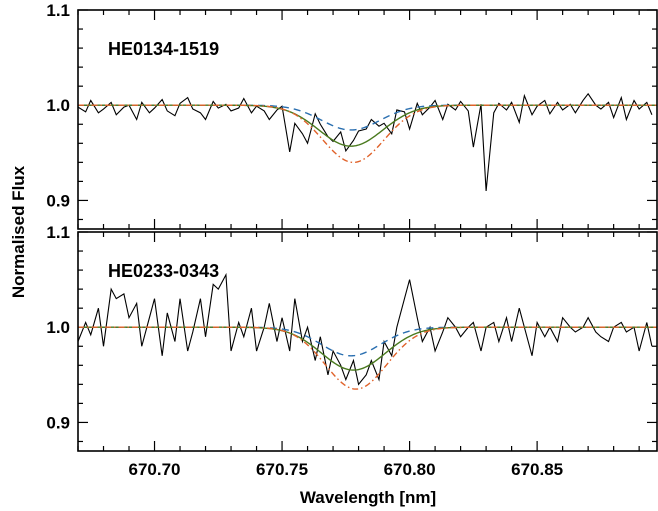 The image size is (658, 511). I want to click on series-line-dashed, so click(367, 117).